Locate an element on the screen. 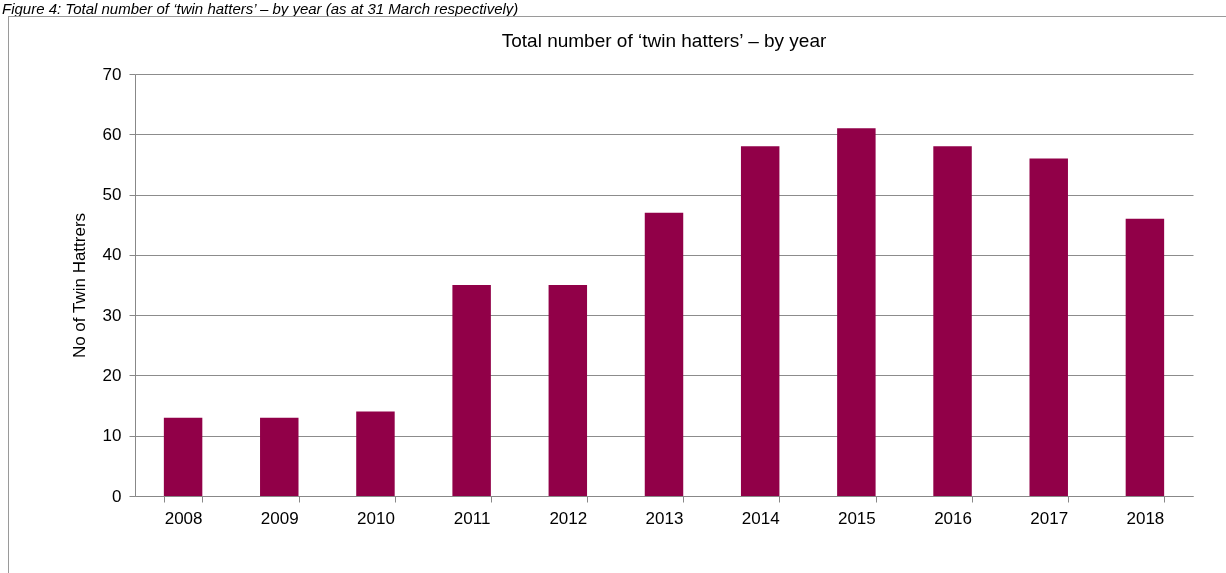 This screenshot has width=1226, height=573. x-tick-label: 2010 is located at coordinates (376, 518).